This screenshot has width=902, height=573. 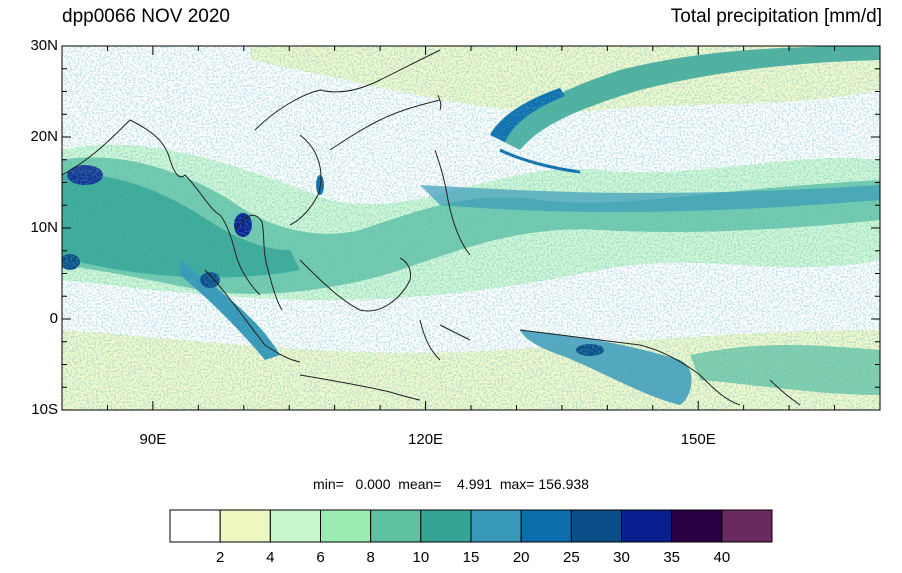 I want to click on colorbar-label: 40, so click(x=722, y=557).